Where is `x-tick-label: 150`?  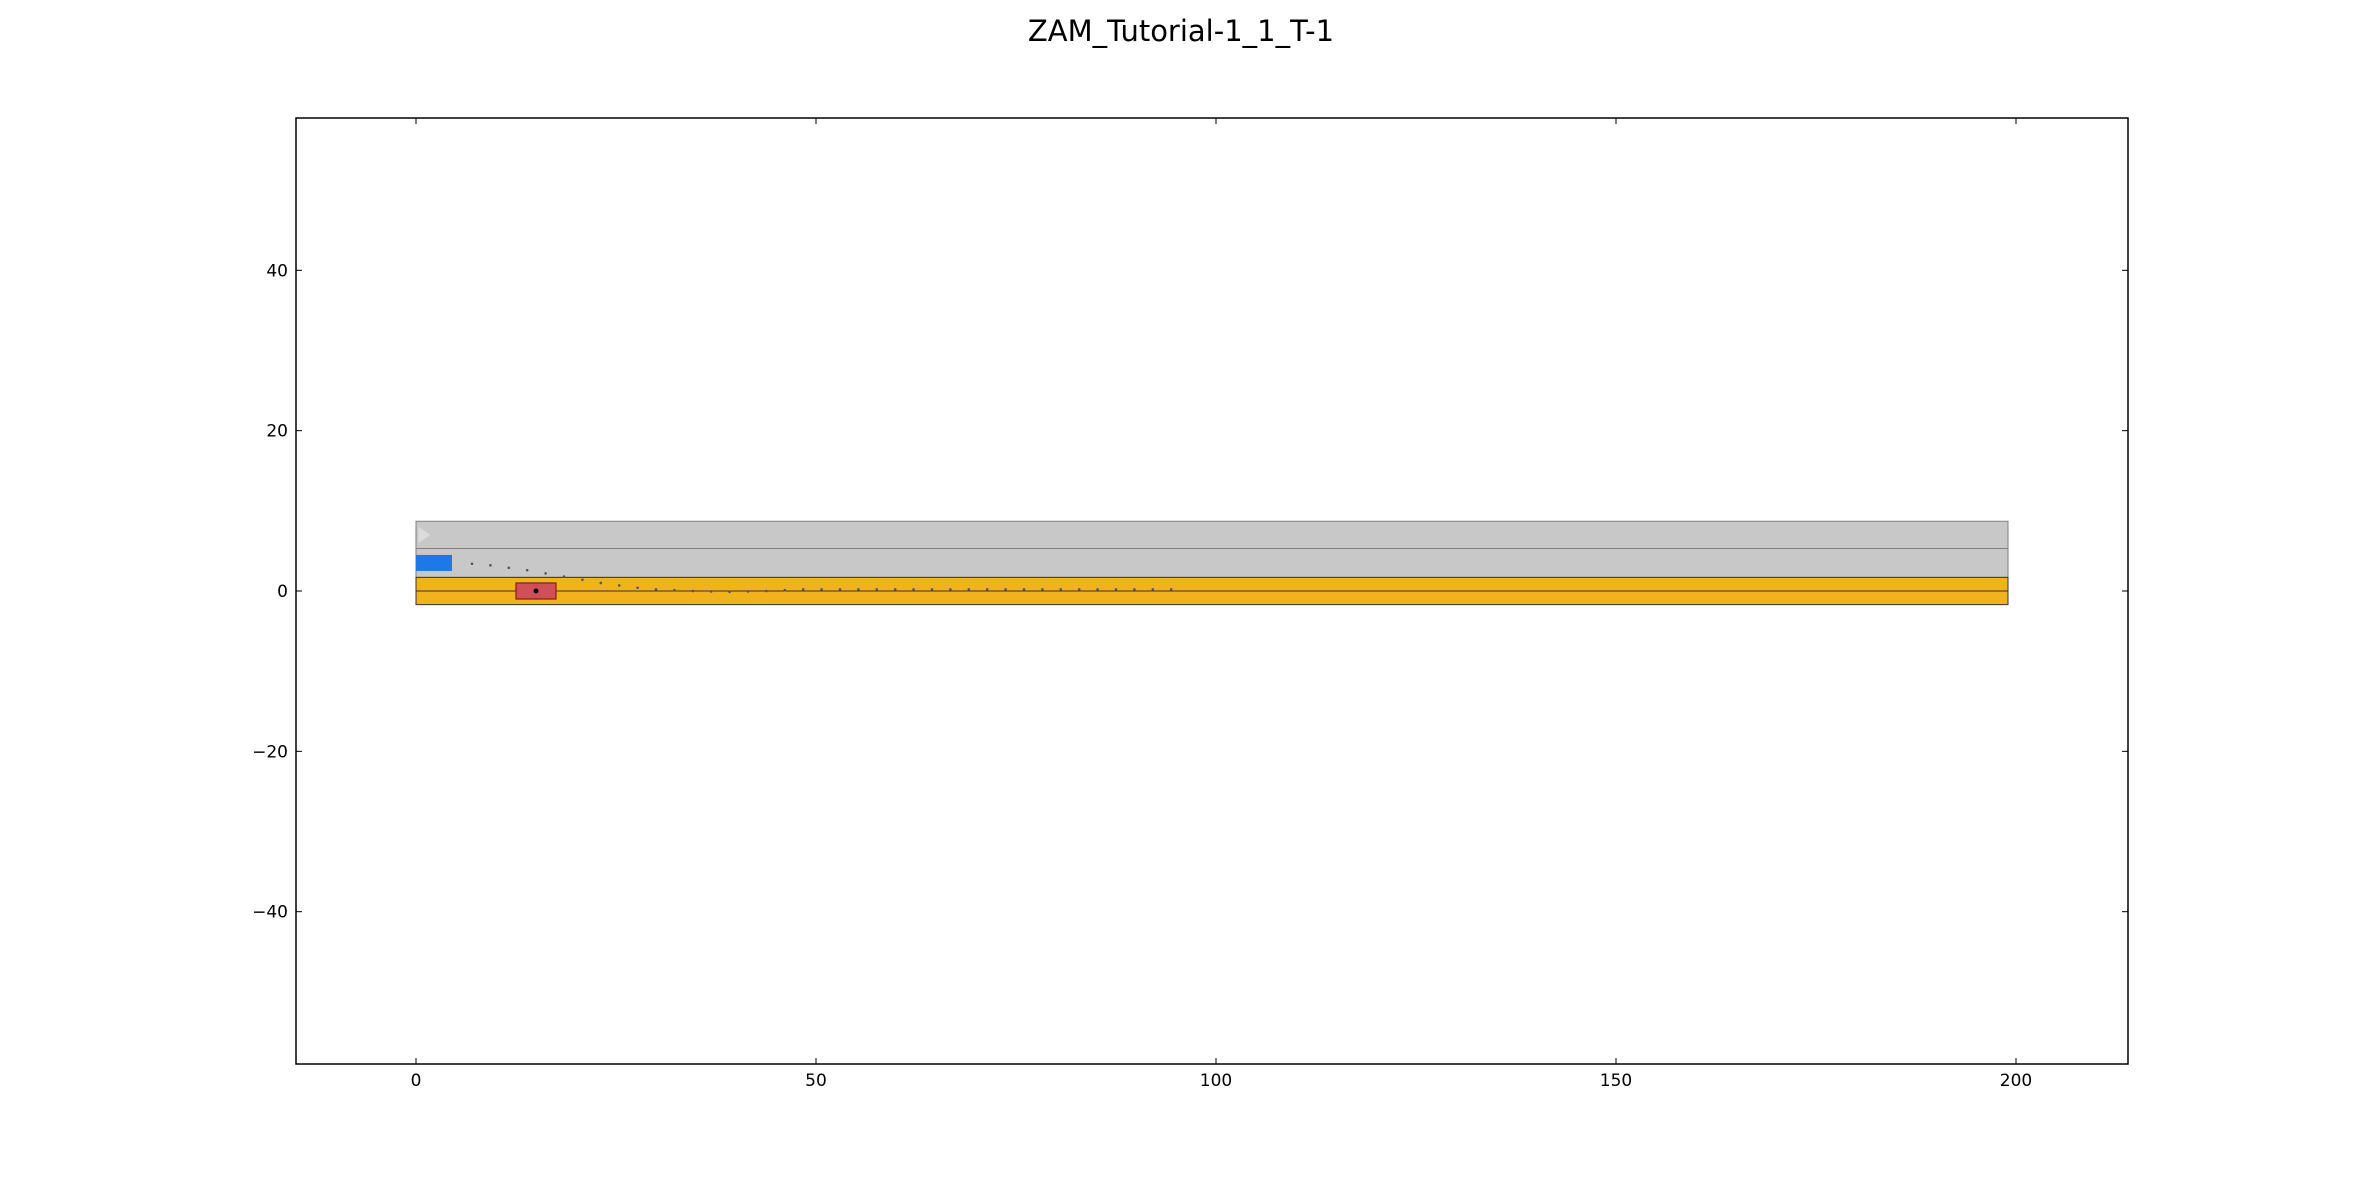
x-tick-label: 150 is located at coordinates (1616, 1081).